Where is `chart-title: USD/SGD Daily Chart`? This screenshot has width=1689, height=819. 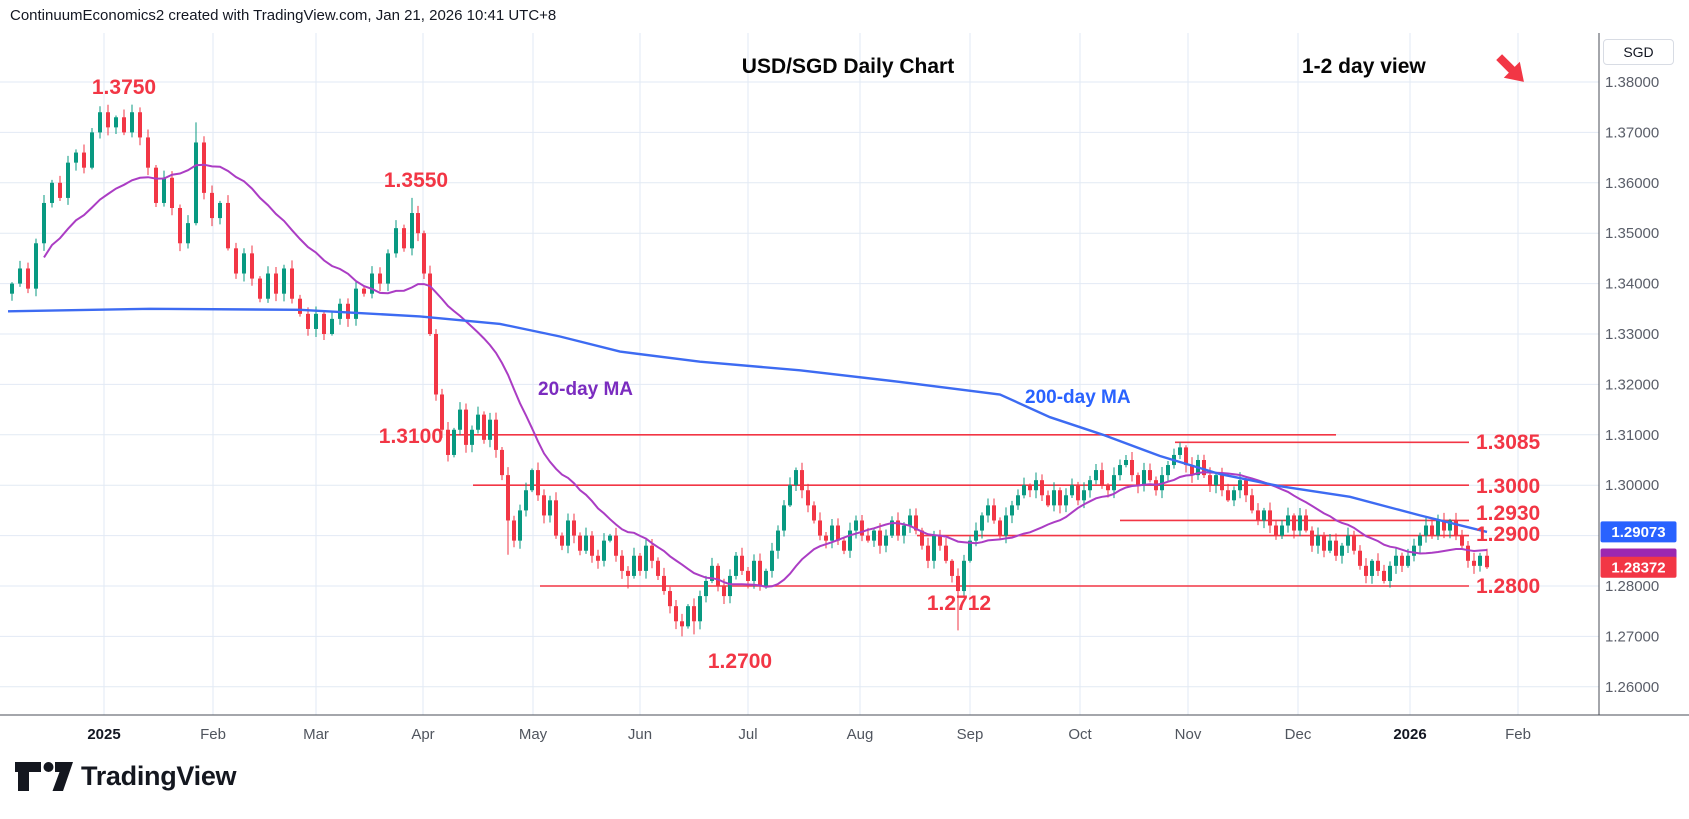 chart-title: USD/SGD Daily Chart is located at coordinates (848, 66).